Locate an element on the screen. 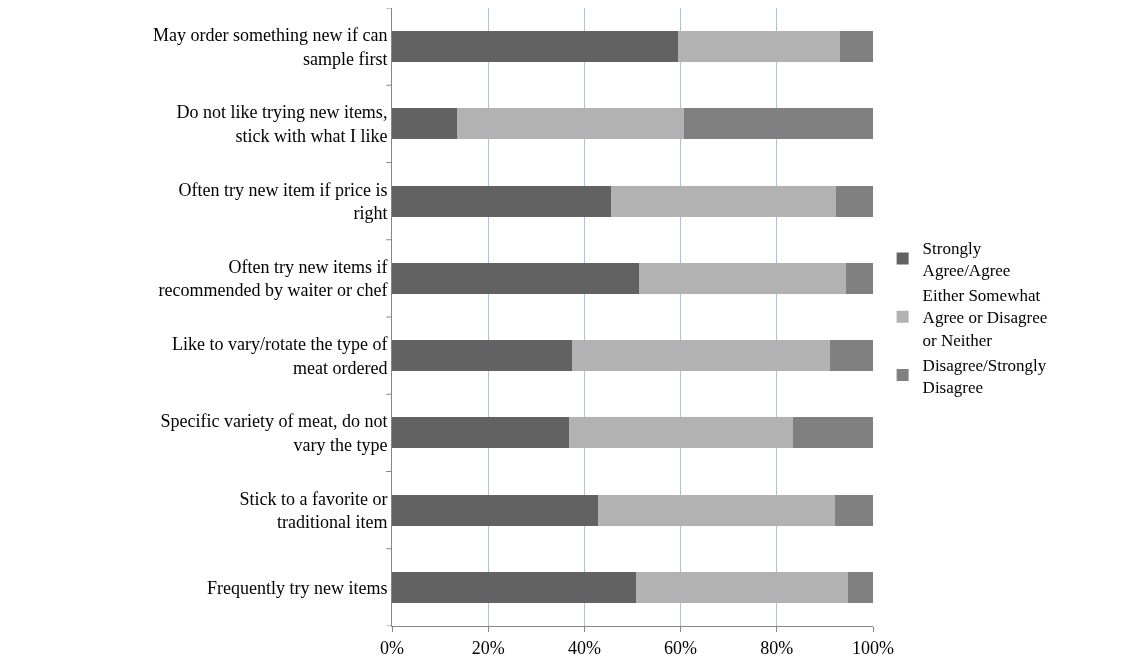  x-tick-label: 0% is located at coordinates (392, 647).